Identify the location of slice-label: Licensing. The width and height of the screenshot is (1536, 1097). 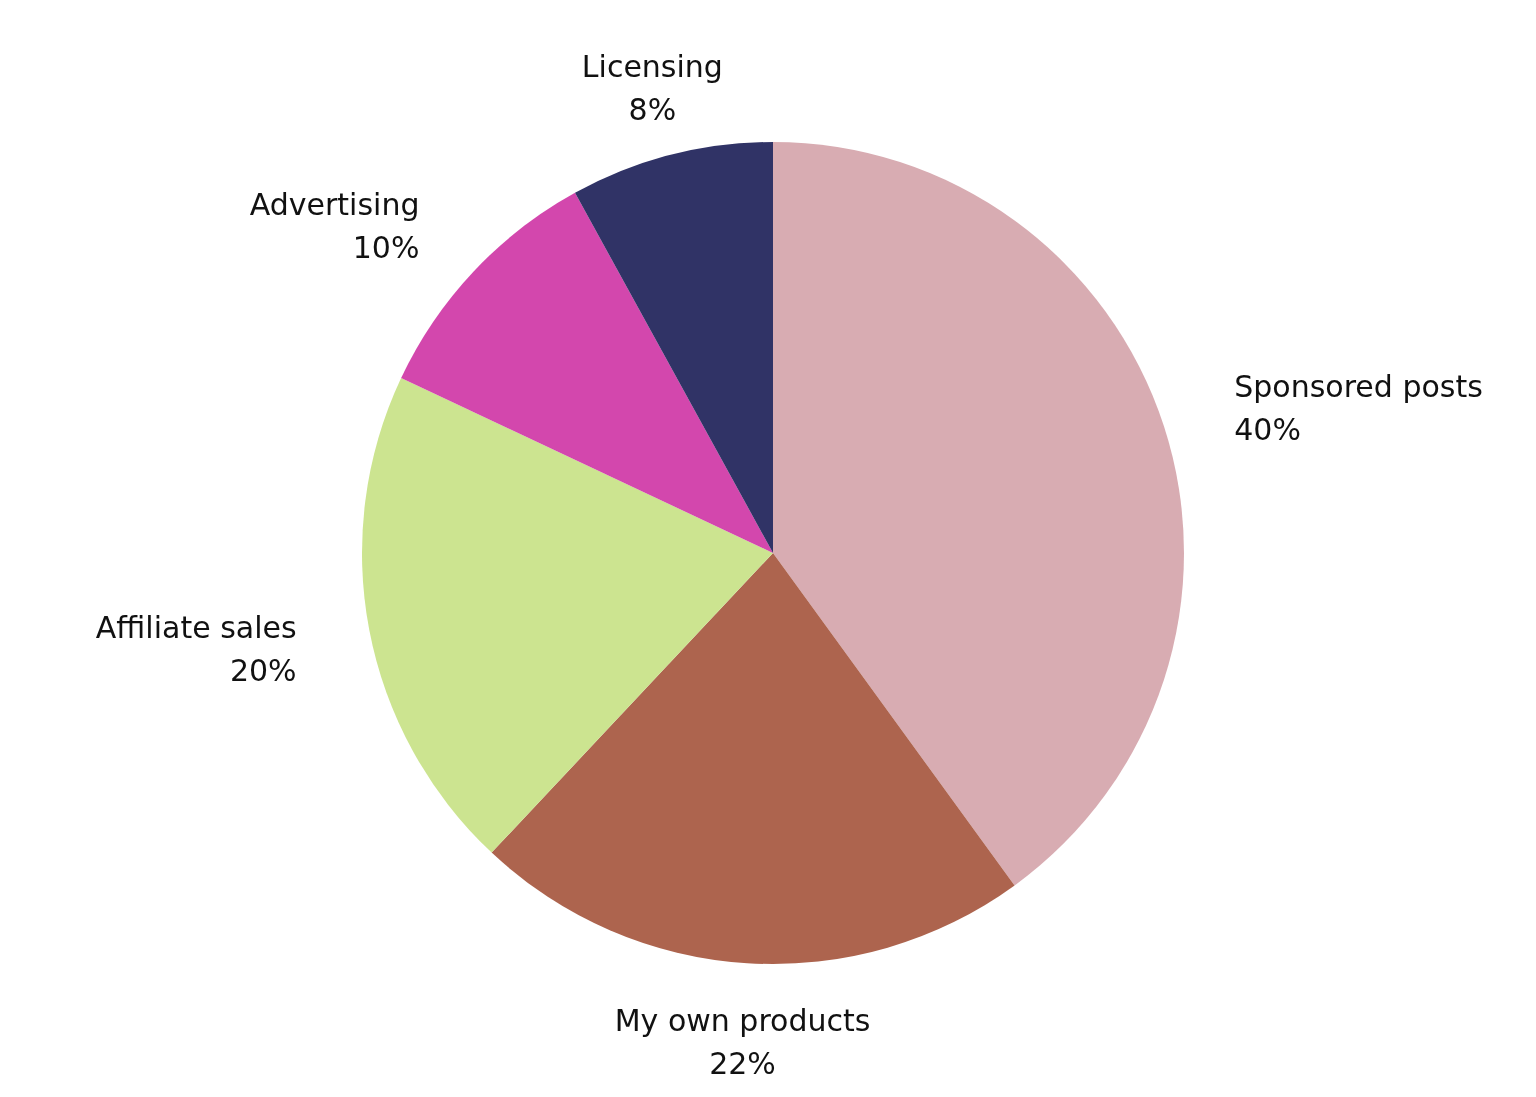
(652, 67).